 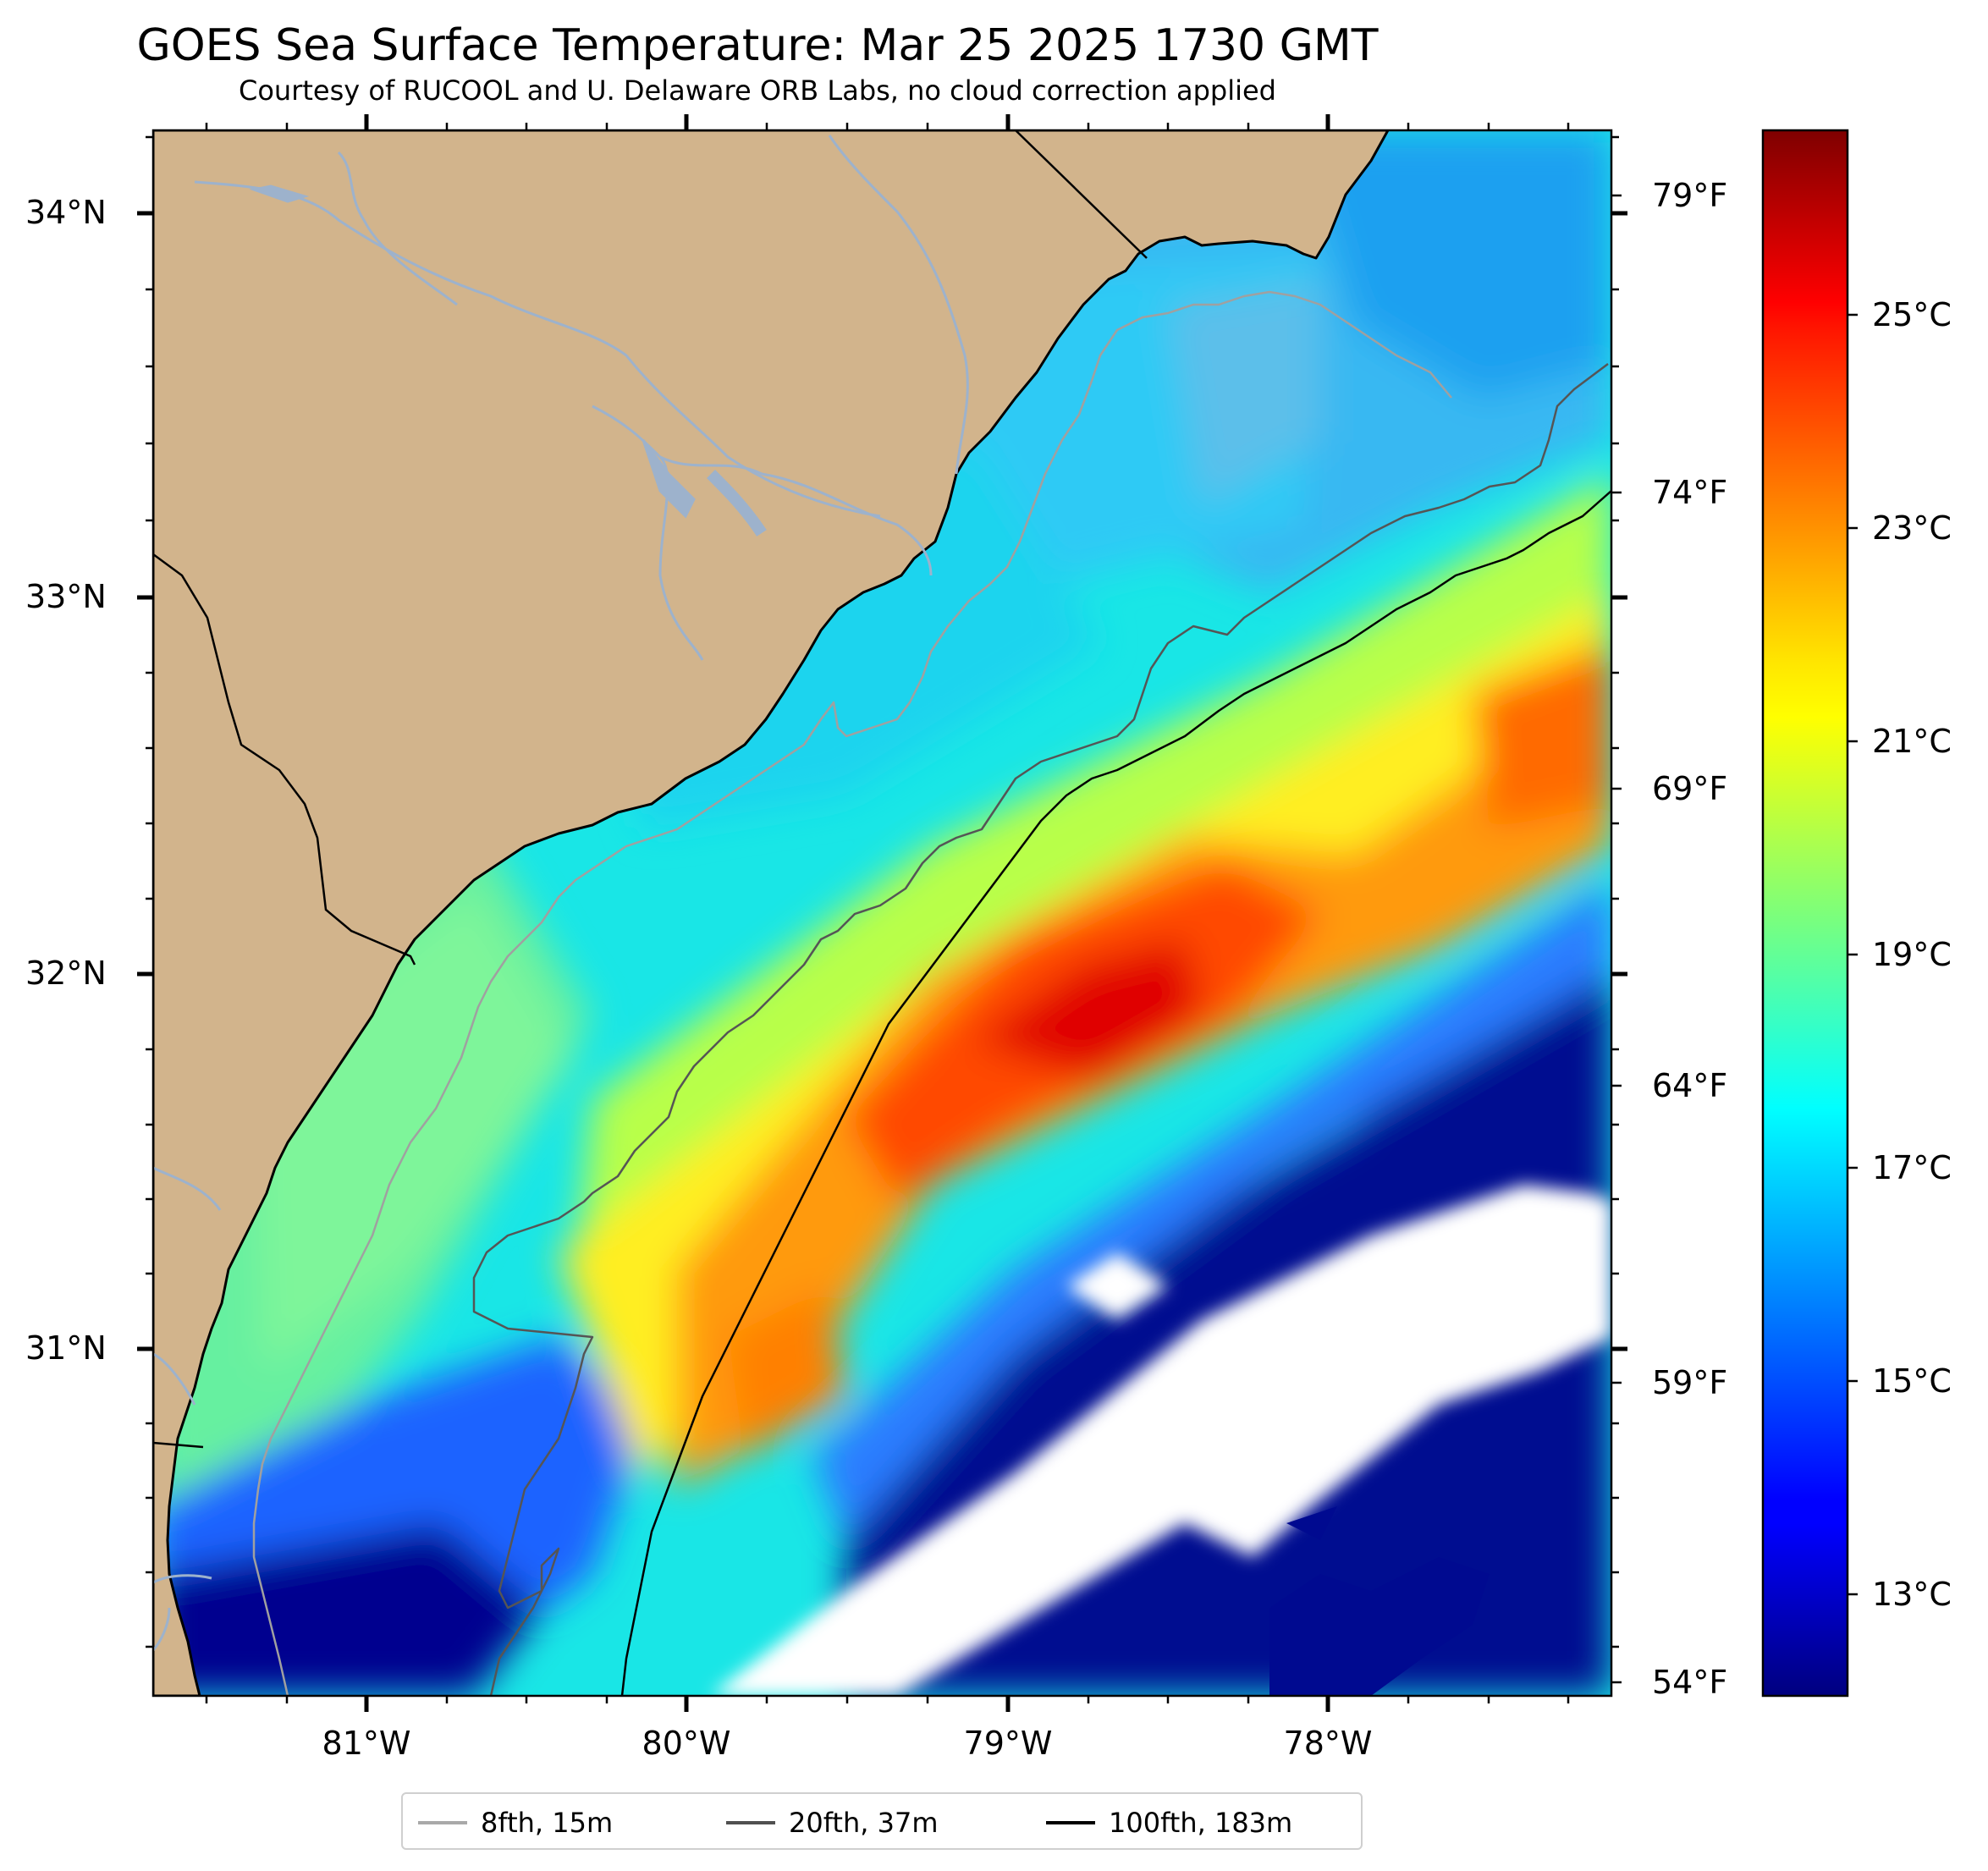 I want to click on celsius-label-23: 23°C, so click(x=1912, y=528).